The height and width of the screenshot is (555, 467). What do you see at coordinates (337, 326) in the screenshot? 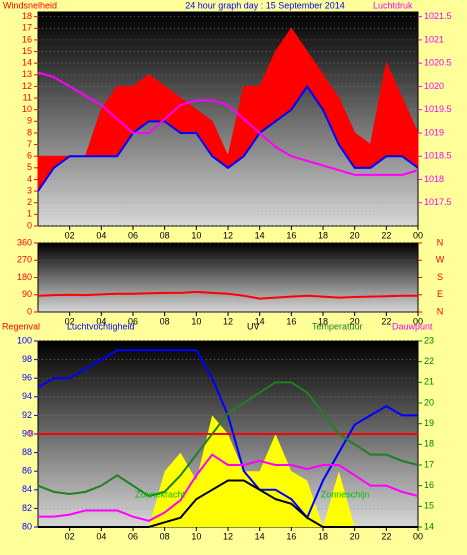
I see `legend-label: Temperatuur` at bounding box center [337, 326].